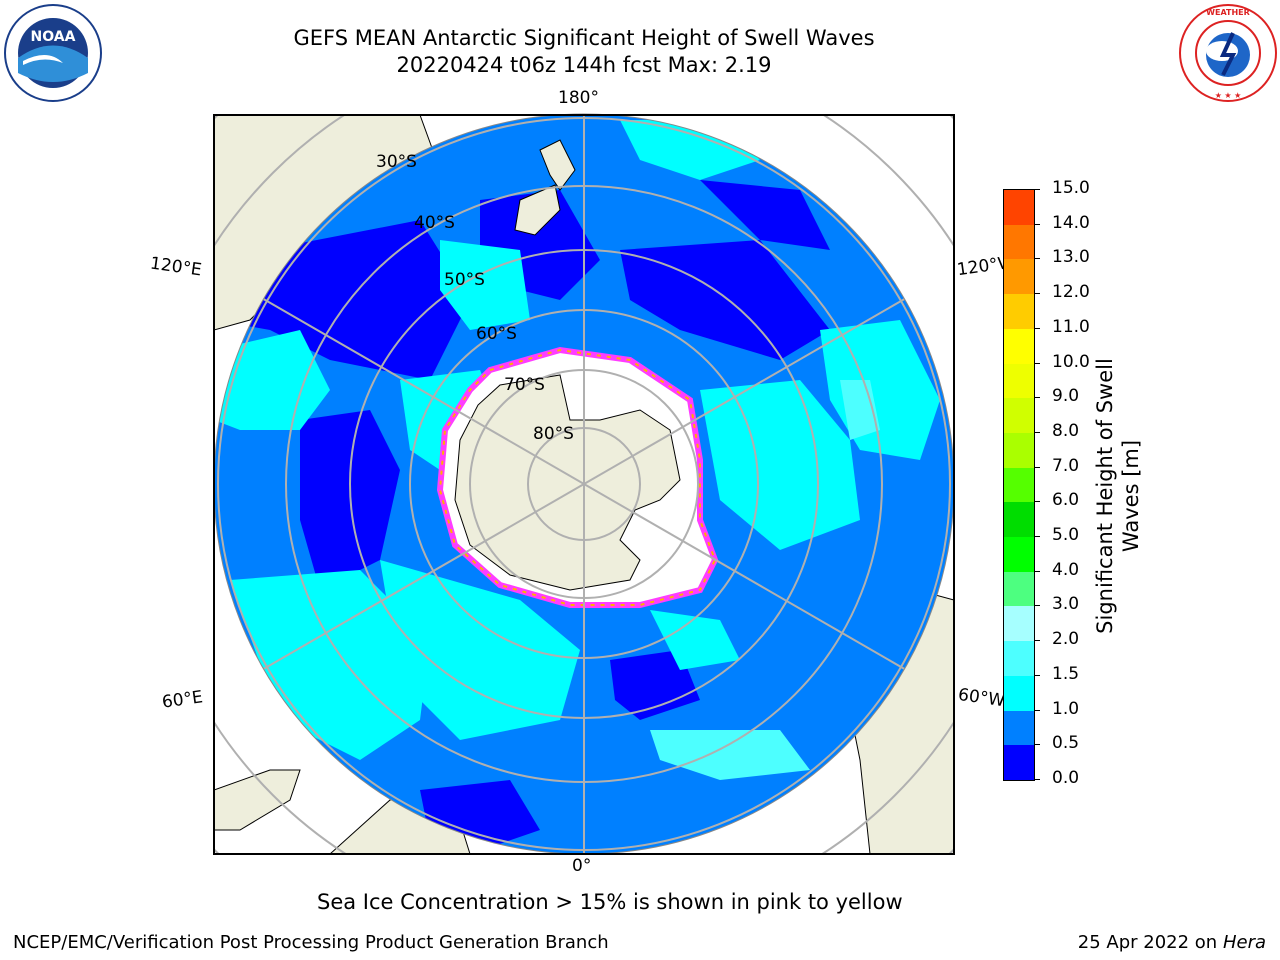 The image size is (1280, 960). Describe the element at coordinates (1071, 257) in the screenshot. I see `colorbar-tick-label: 13.0` at that location.